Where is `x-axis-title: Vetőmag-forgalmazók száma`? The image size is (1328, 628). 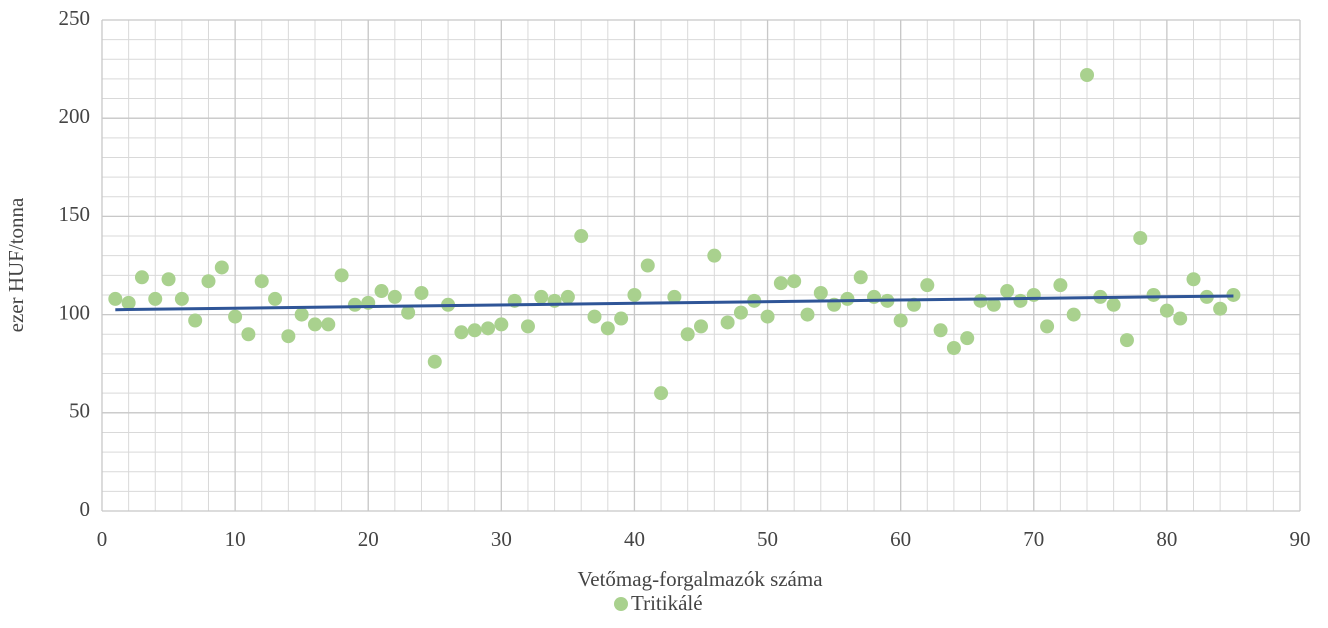 x-axis-title: Vetőmag-forgalmazók száma is located at coordinates (700, 579).